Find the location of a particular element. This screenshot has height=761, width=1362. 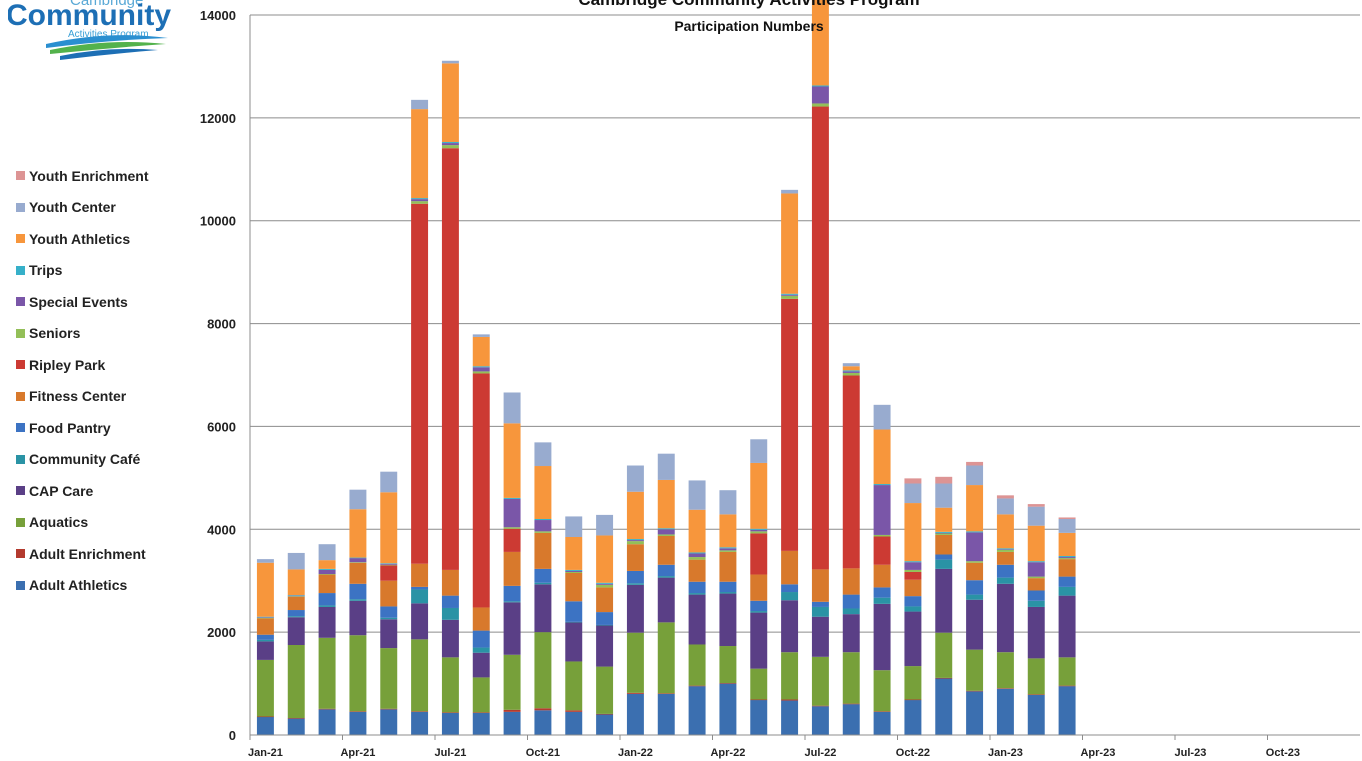

y-tick-label: 0 is located at coordinates (232, 735).